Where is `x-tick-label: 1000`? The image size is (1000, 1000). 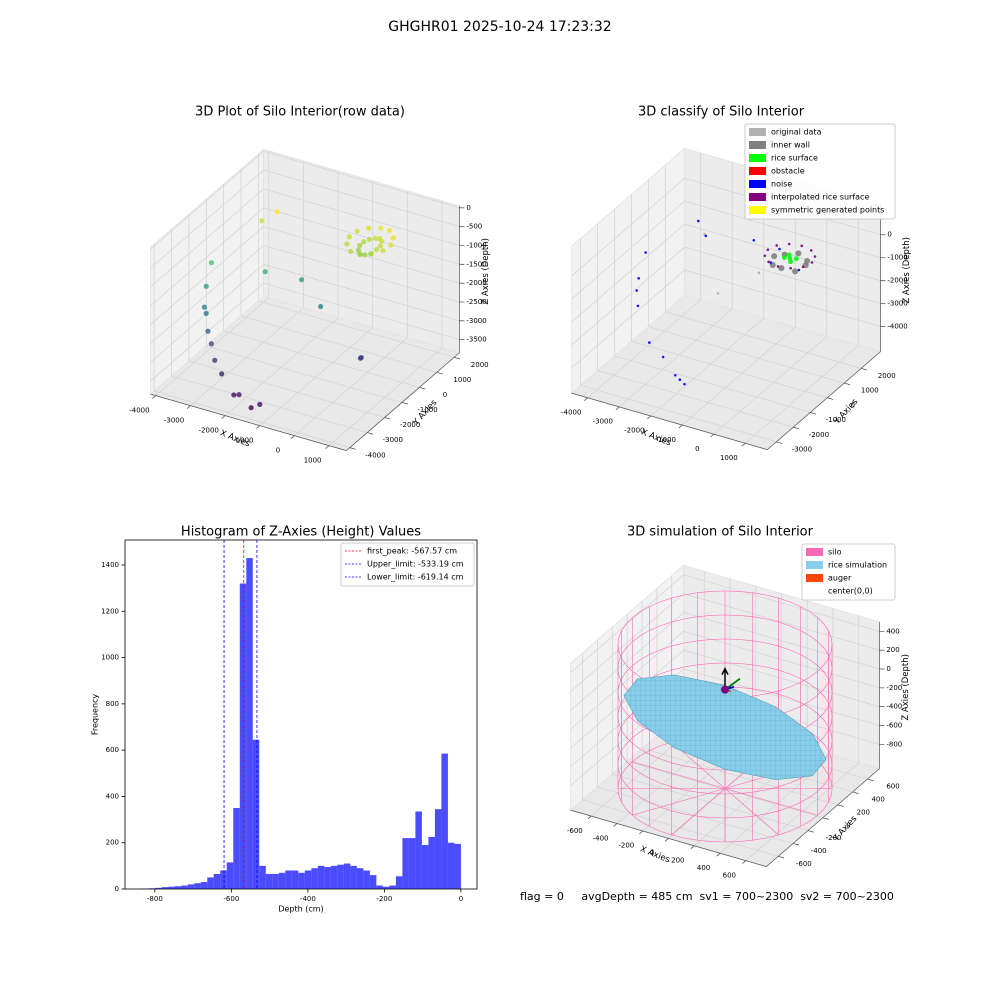
x-tick-label: 1000 is located at coordinates (729, 458).